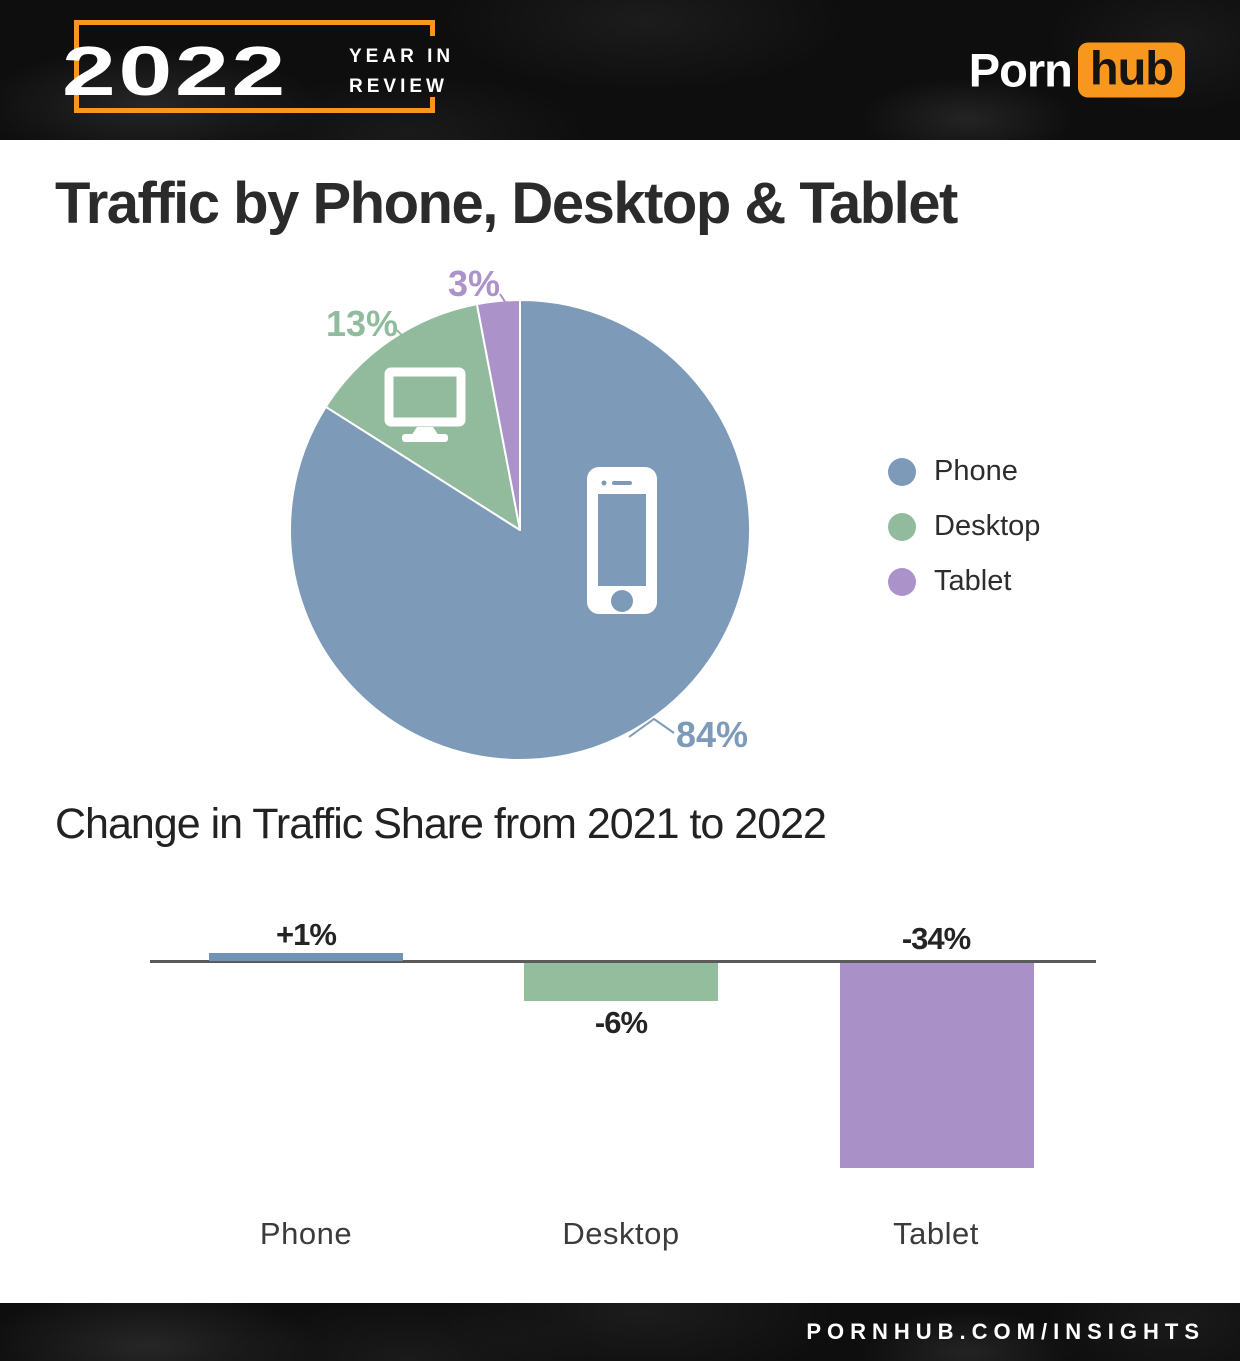 The height and width of the screenshot is (1361, 1240). I want to click on bar-tablet, so click(937, 1065).